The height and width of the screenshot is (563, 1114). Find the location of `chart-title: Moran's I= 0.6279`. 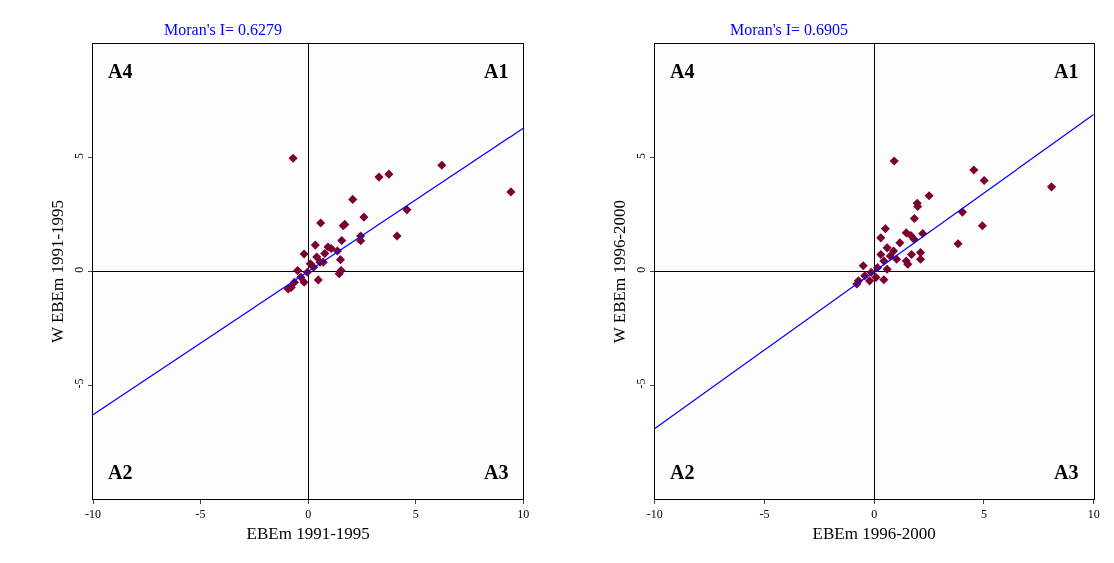

chart-title: Moran's I= 0.6279 is located at coordinates (223, 29).